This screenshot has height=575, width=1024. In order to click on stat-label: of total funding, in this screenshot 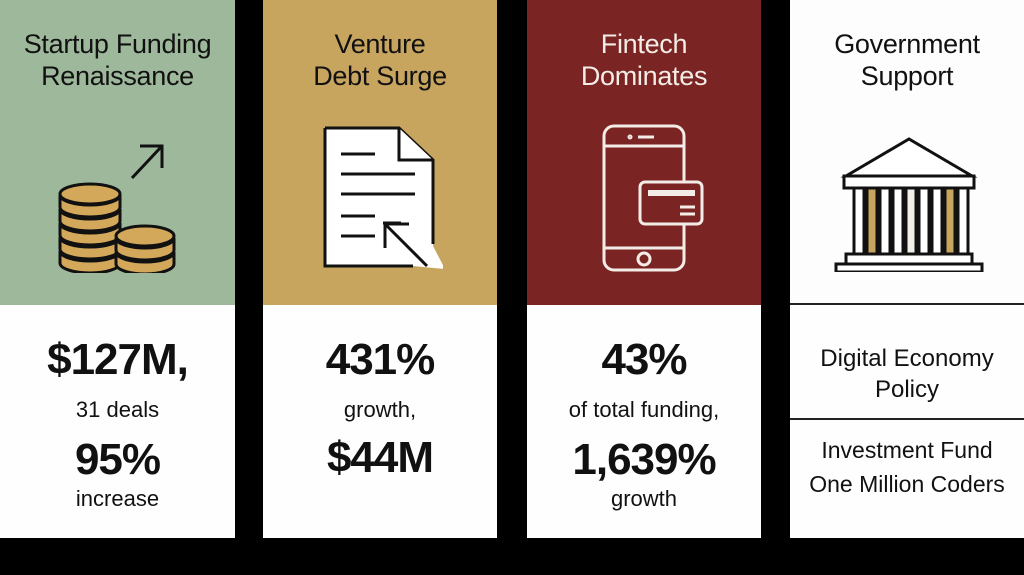, I will do `click(644, 409)`.